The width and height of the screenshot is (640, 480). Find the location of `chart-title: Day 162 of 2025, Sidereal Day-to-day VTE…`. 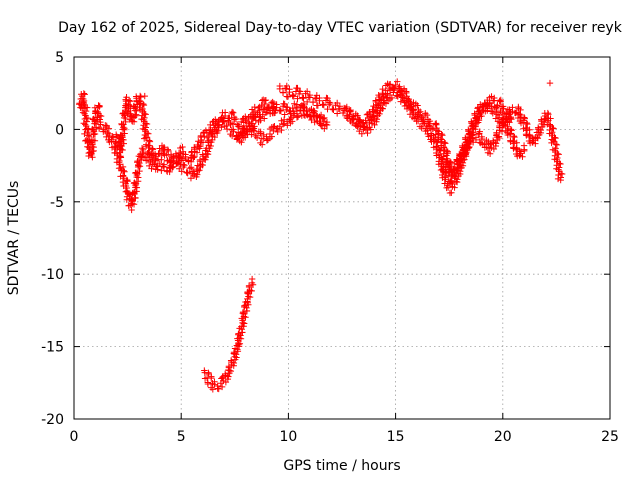

chart-title: Day 162 of 2025, Sidereal Day-to-day VTE… is located at coordinates (340, 28).